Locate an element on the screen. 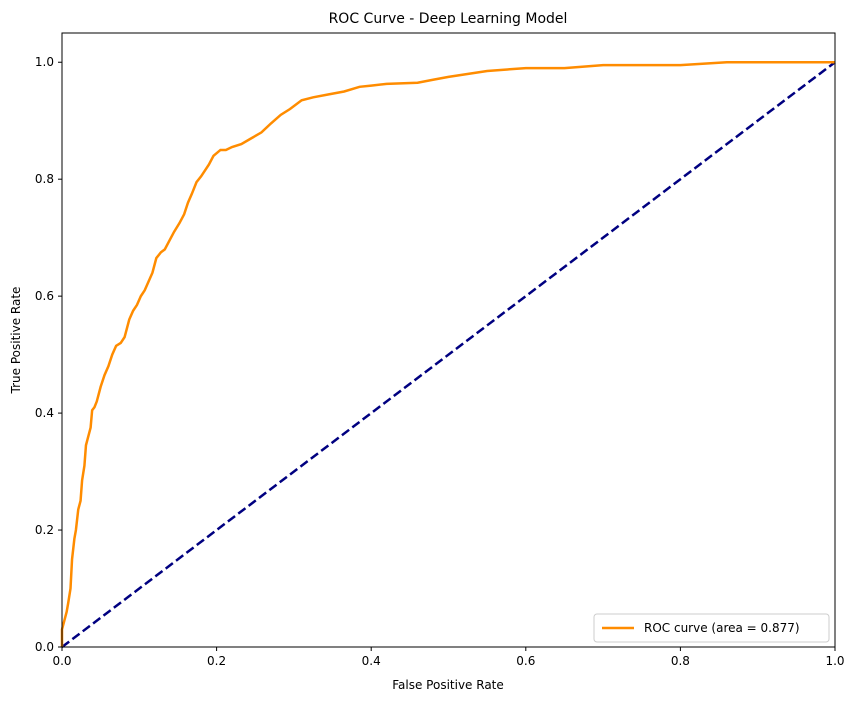  x-tick-label: 0.4 is located at coordinates (371, 661).